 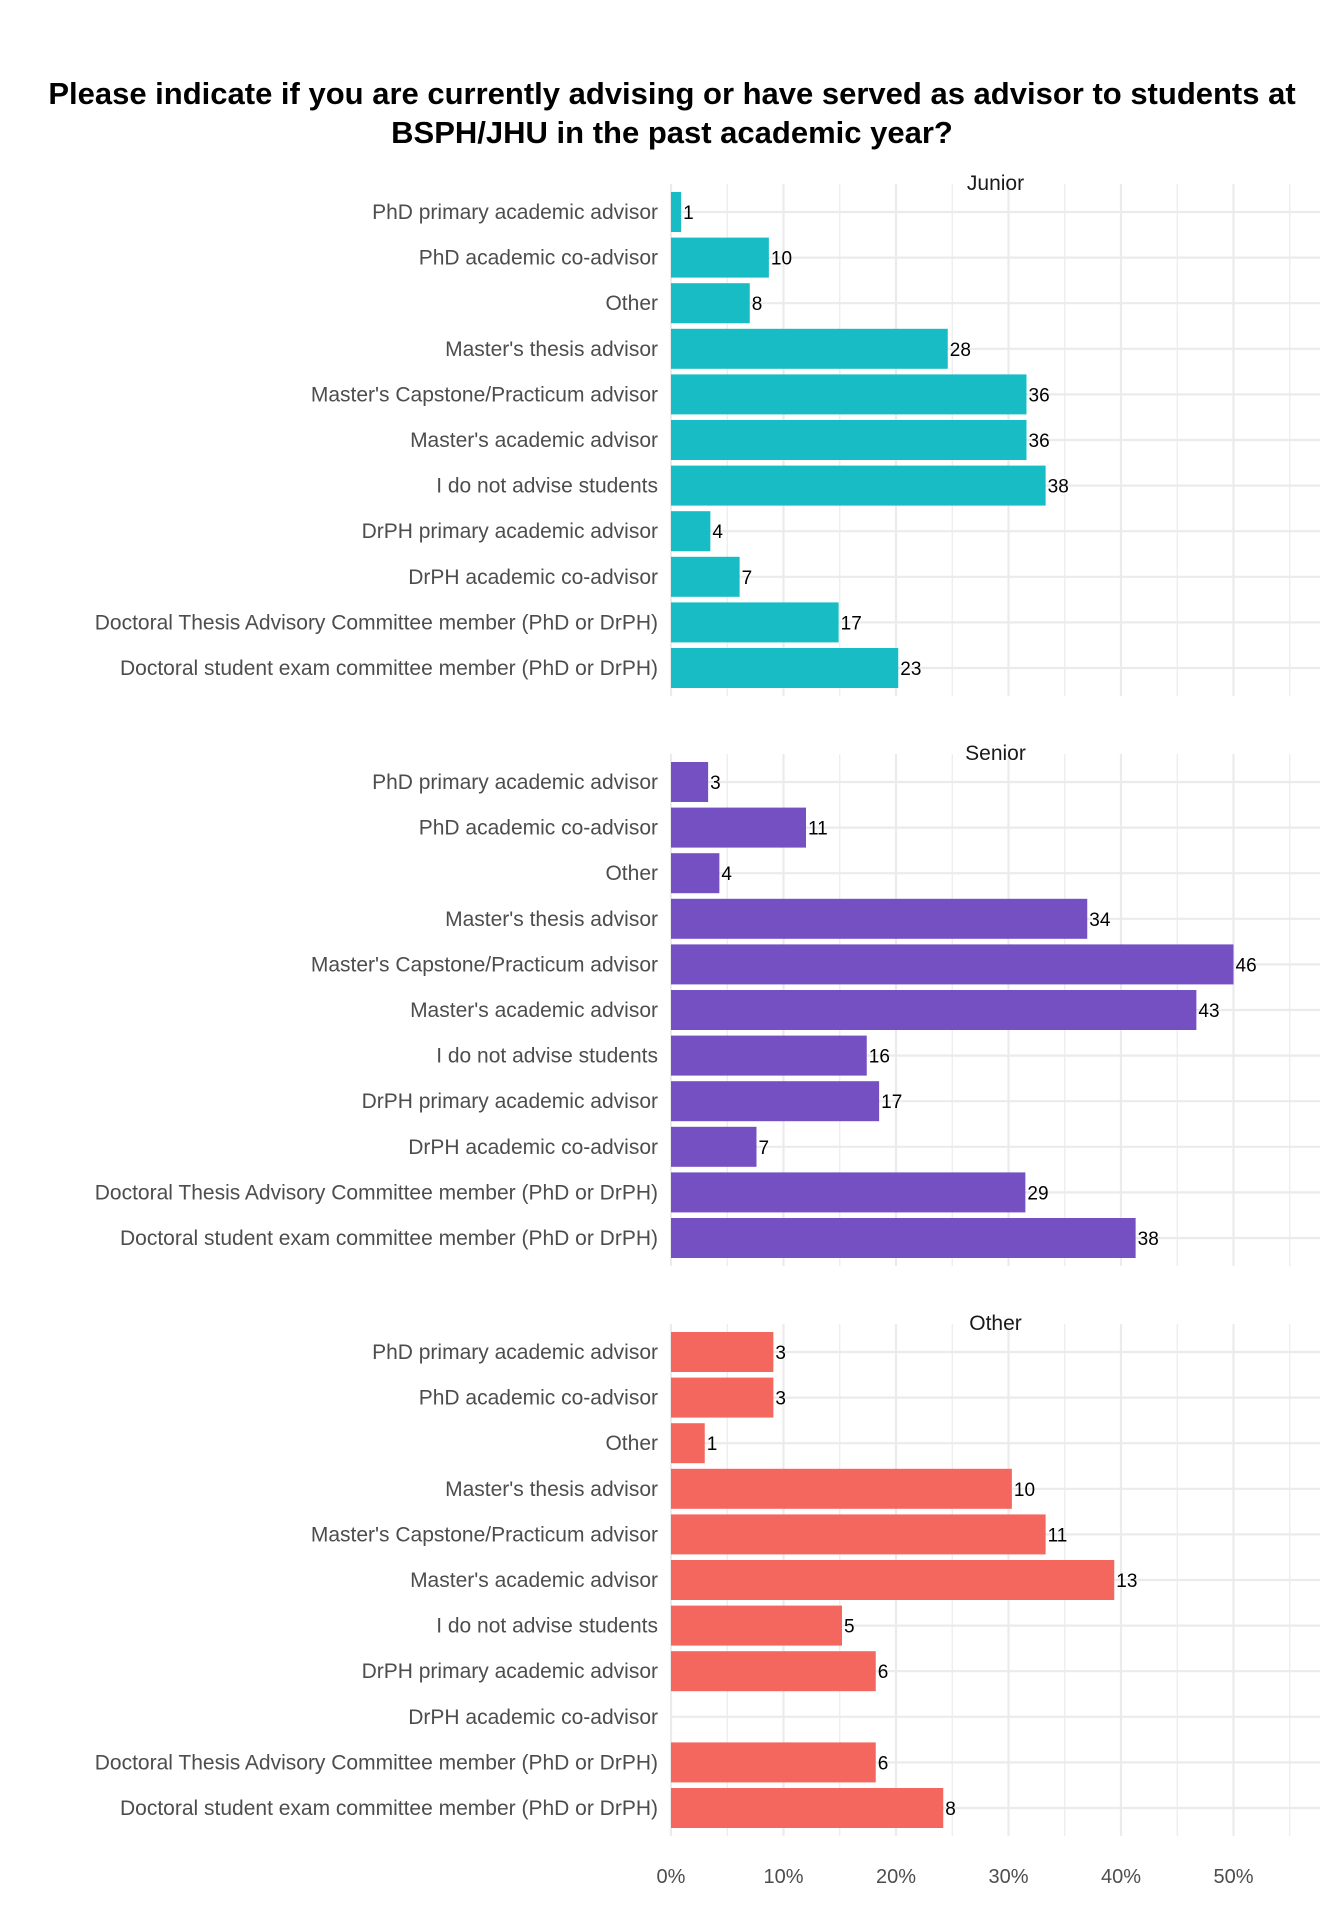 I want to click on data-label: 5, so click(x=849, y=1627).